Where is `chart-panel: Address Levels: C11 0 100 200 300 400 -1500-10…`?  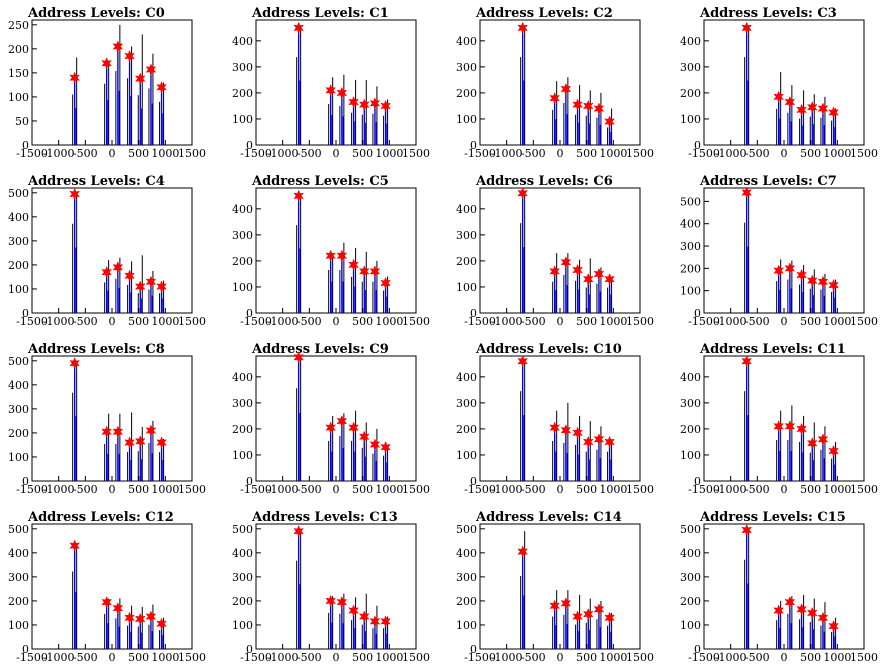
chart-panel: Address Levels: C11 0 100 200 300 400 -1500-10… is located at coordinates (779, 419).